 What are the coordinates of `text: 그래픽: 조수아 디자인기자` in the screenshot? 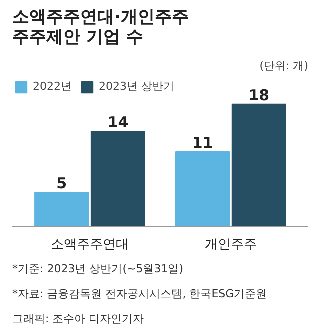 It's located at (78, 319).